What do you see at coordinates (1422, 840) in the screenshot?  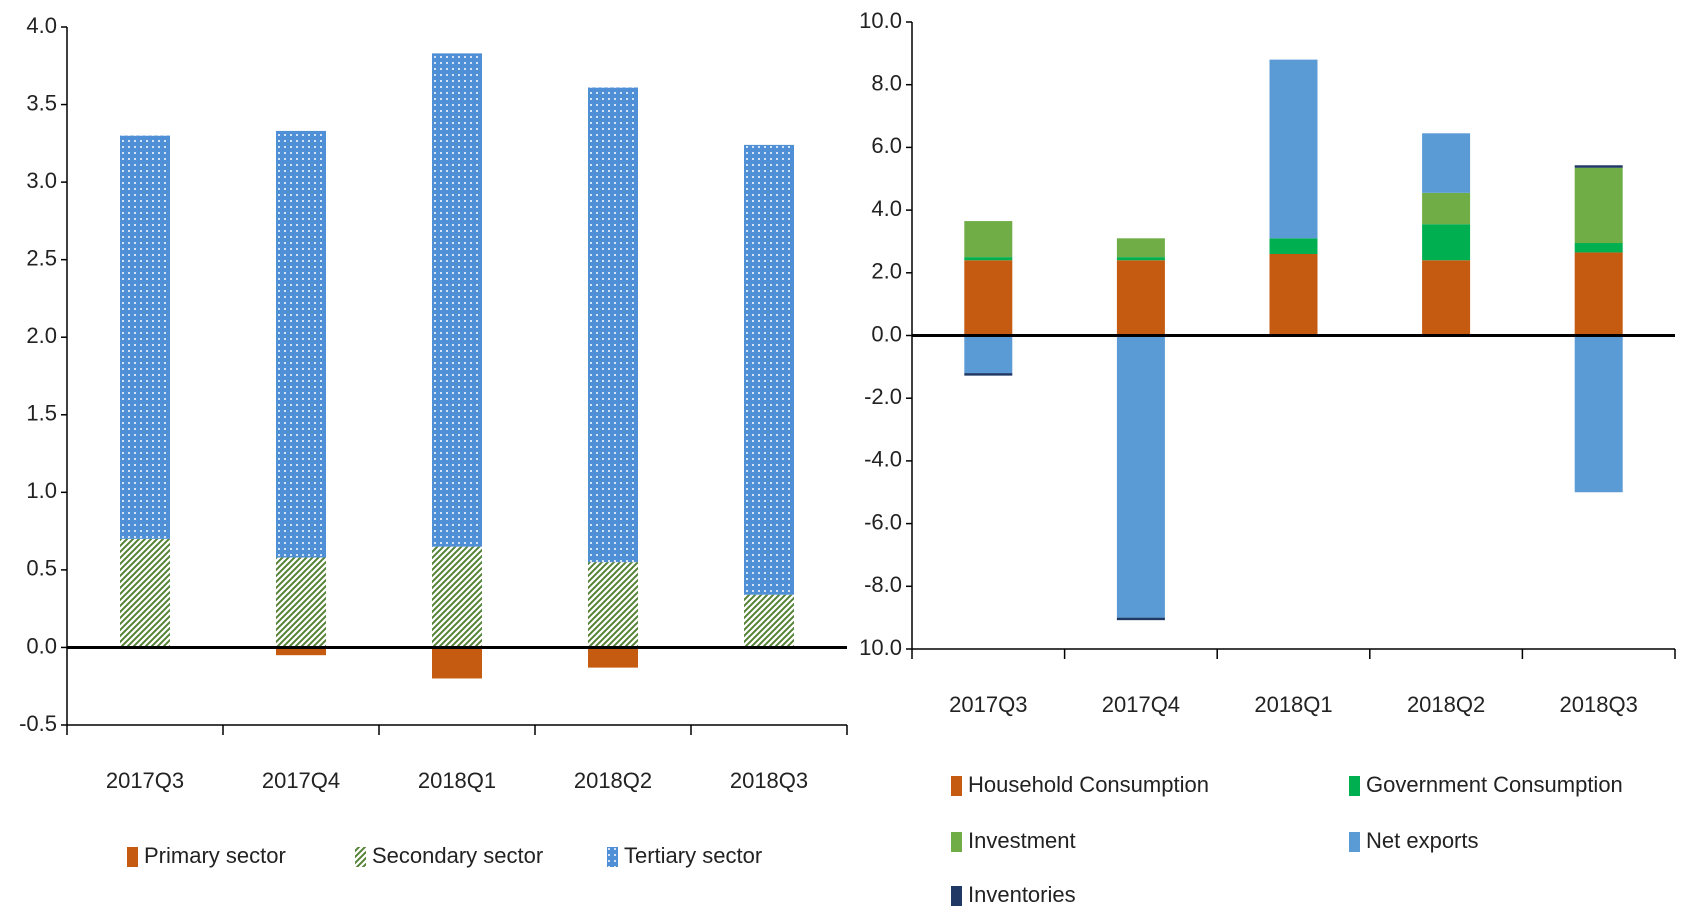 I see `legend-label: Net exports` at bounding box center [1422, 840].